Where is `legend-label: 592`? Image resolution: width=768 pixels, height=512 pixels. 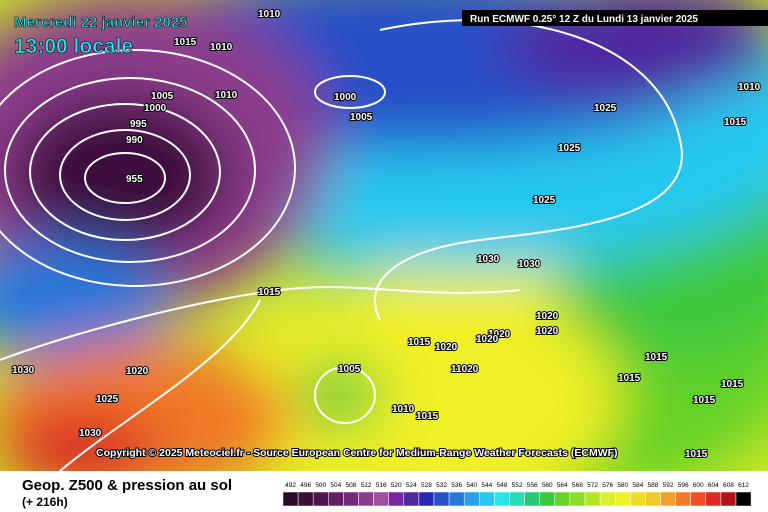 legend-label: 592 is located at coordinates (668, 485).